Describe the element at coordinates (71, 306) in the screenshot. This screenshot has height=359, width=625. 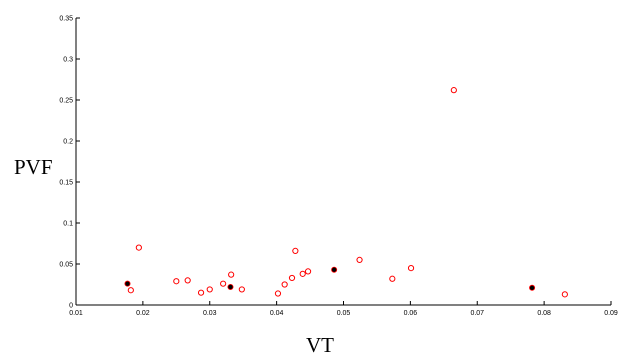
I see `y-tick-label: 0` at that location.